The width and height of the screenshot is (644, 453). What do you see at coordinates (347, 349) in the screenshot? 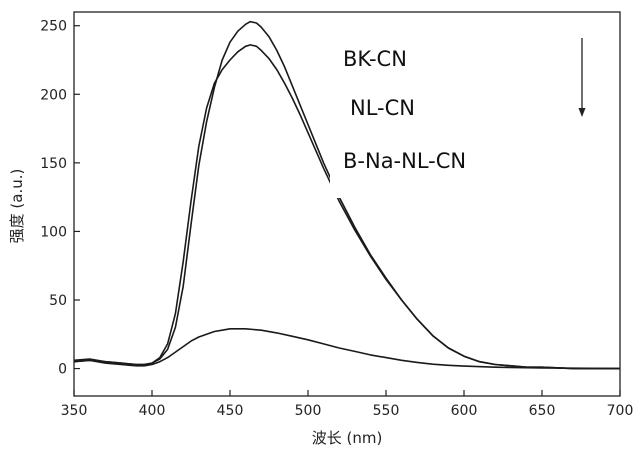
I see `series-line-b-na-nl-cn` at bounding box center [347, 349].